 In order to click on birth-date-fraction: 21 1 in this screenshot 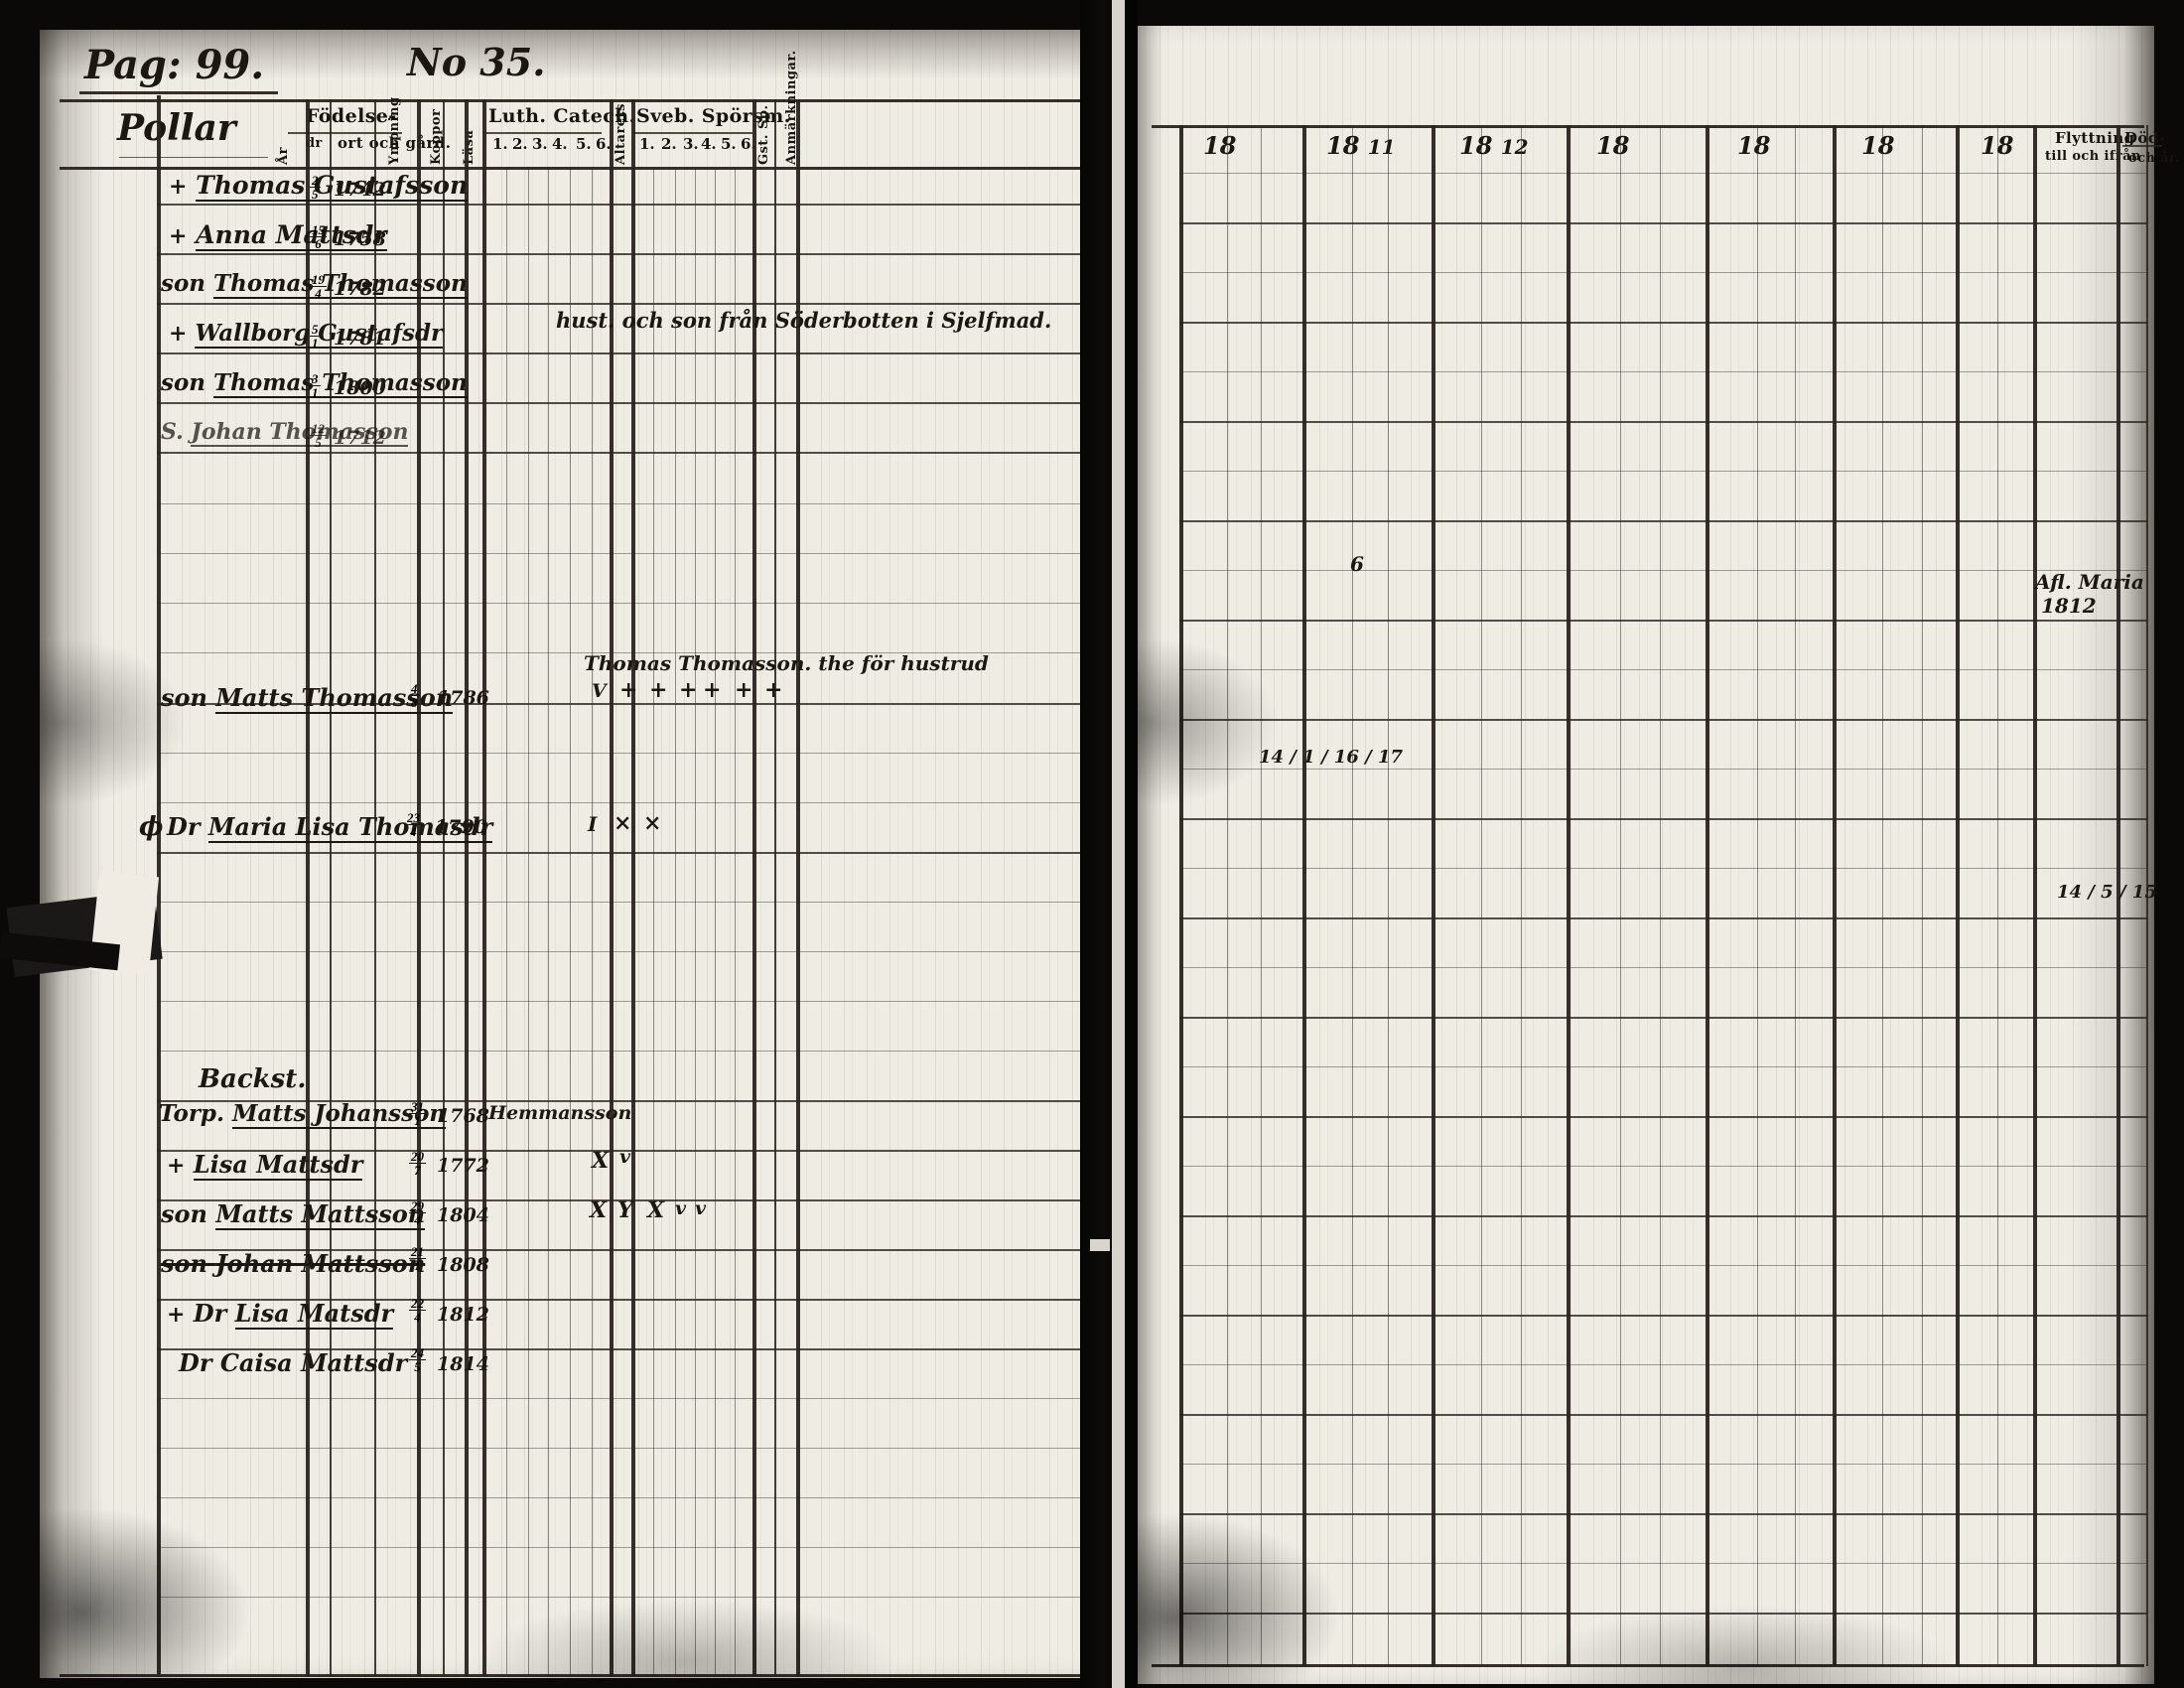, I will do `click(417, 1258)`.